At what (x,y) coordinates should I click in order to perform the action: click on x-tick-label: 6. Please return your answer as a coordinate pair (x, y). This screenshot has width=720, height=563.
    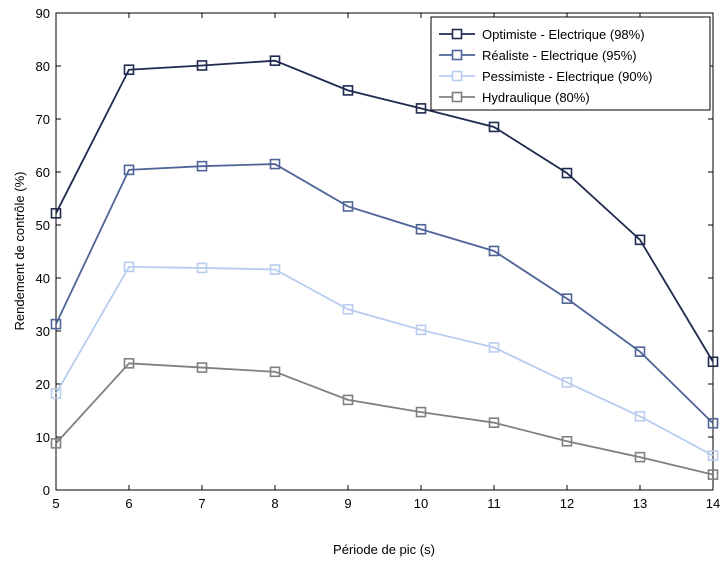
    Looking at the image, I should click on (128, 503).